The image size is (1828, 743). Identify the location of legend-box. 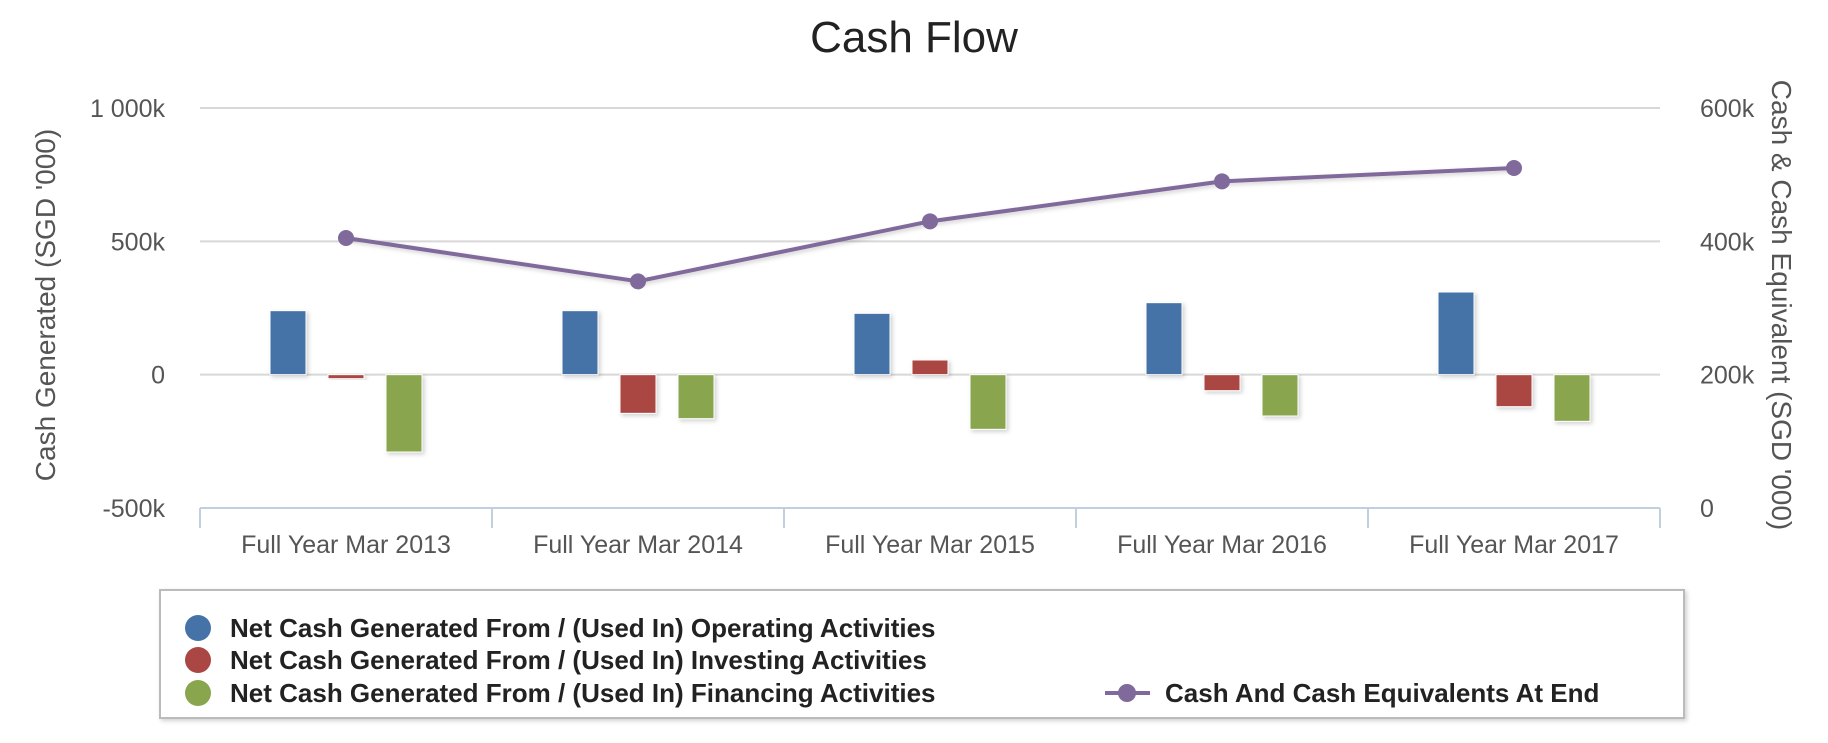
(922, 654).